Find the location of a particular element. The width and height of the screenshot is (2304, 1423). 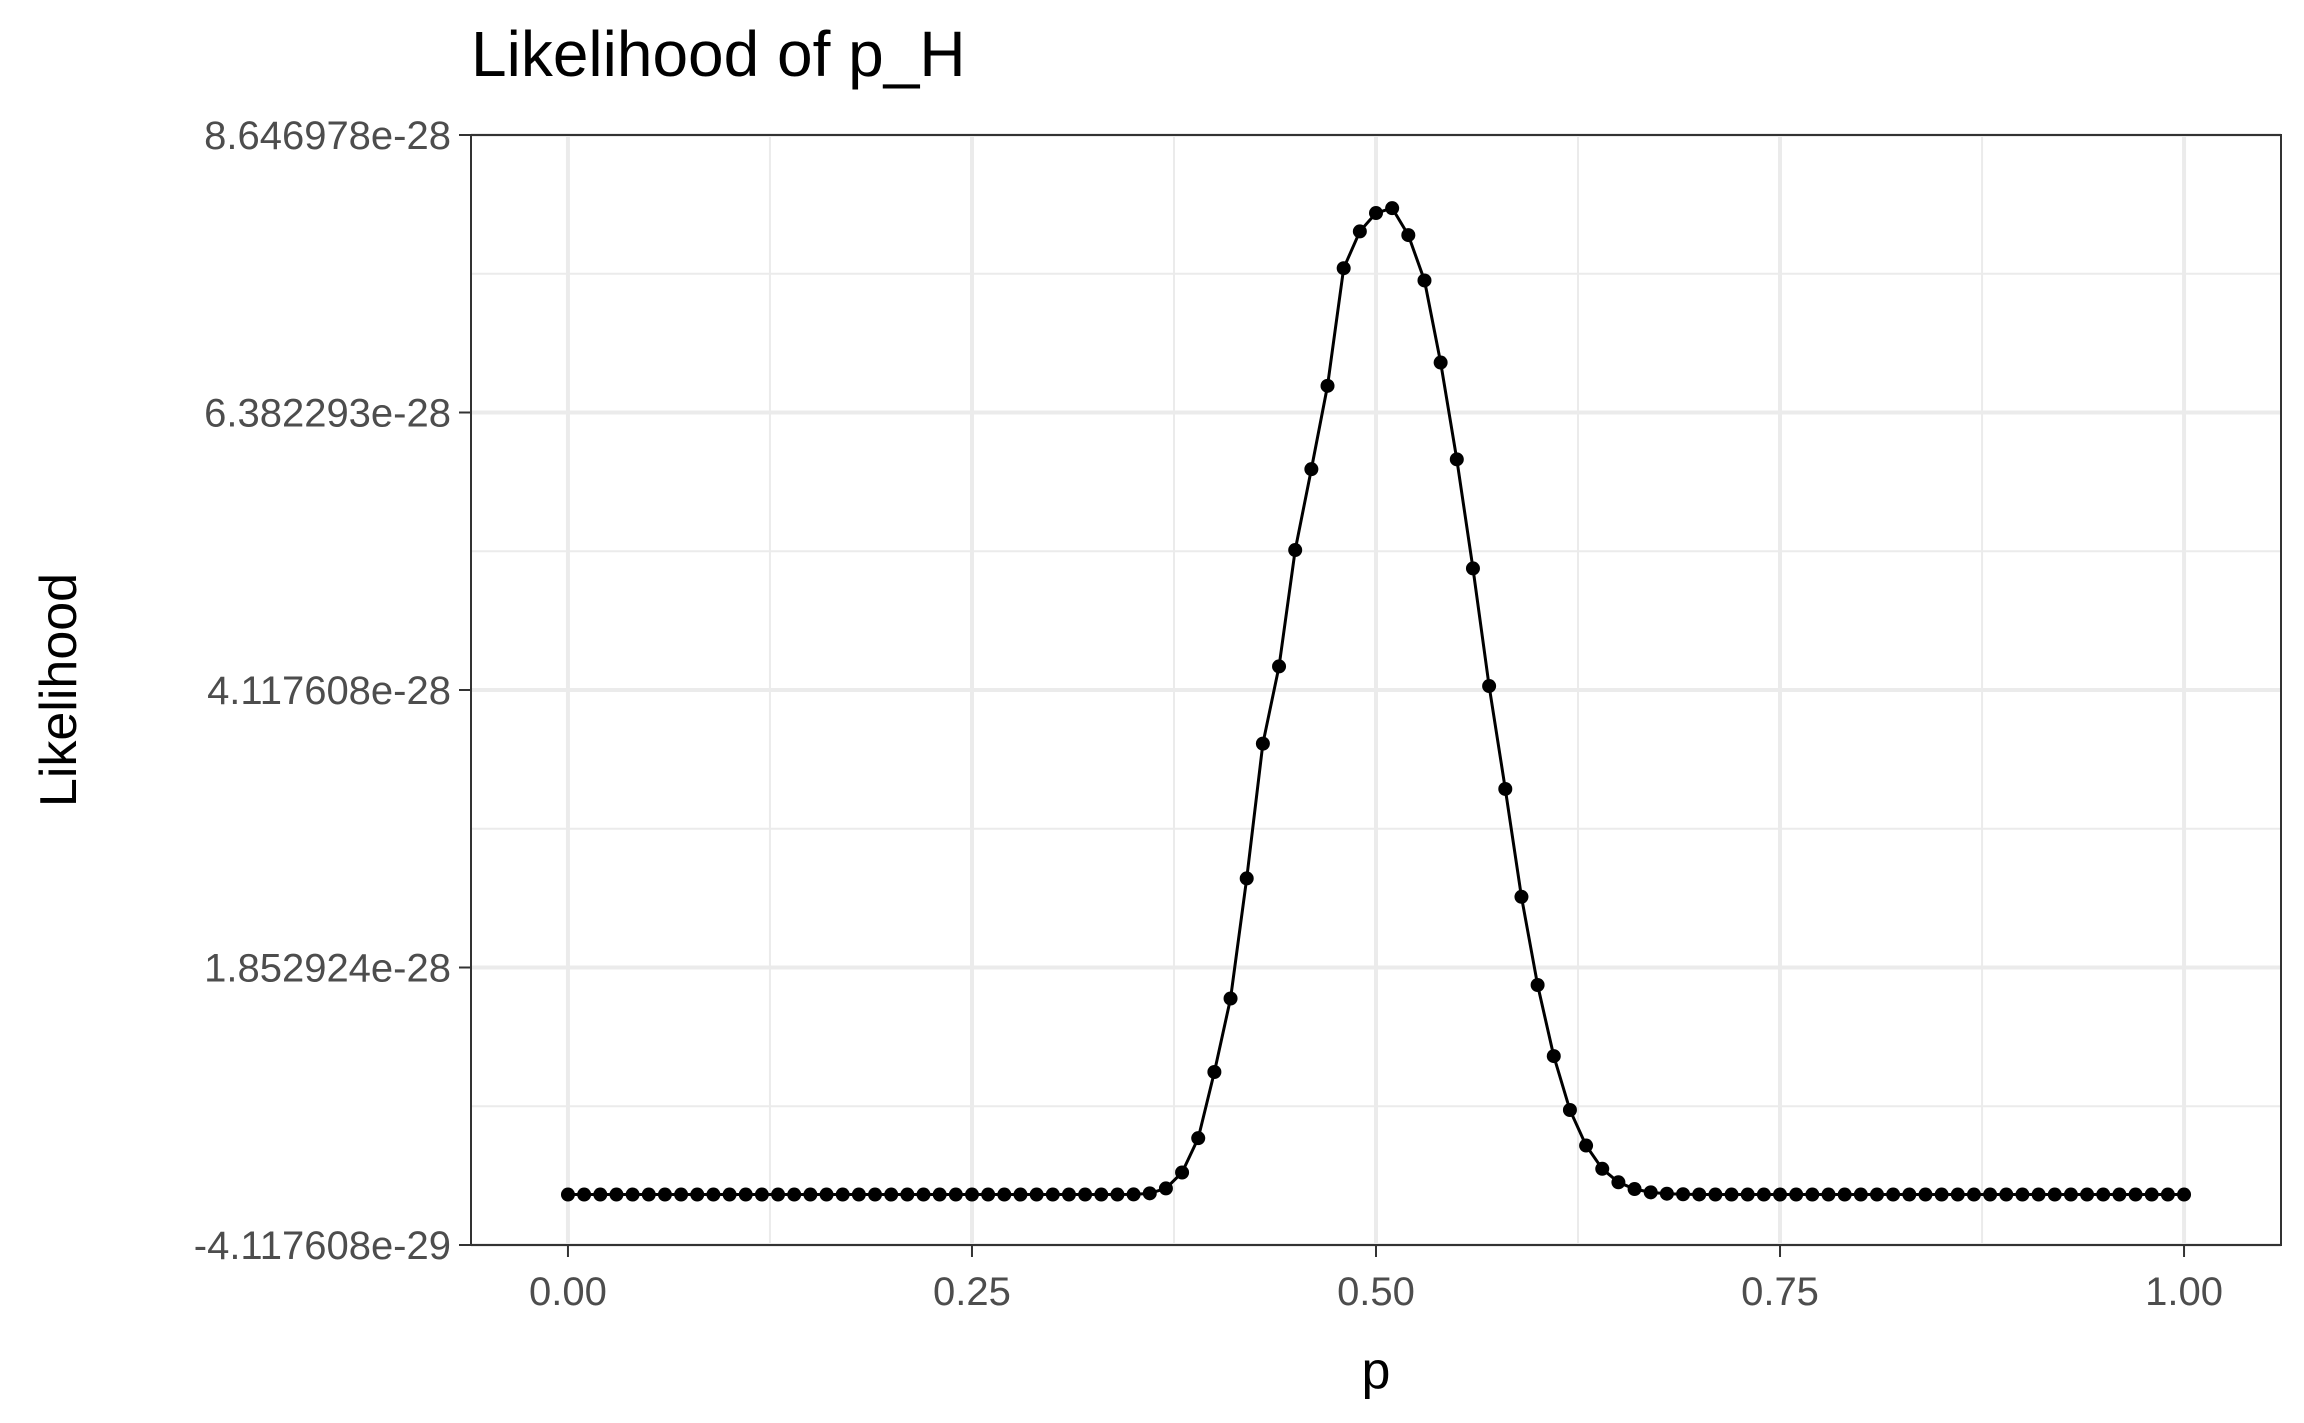

y-tick-label: 8.646978e-28 is located at coordinates (327, 136).